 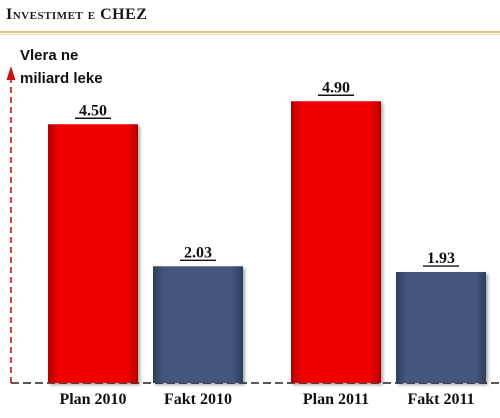 What do you see at coordinates (93, 110) in the screenshot?
I see `data-label: 4.50` at bounding box center [93, 110].